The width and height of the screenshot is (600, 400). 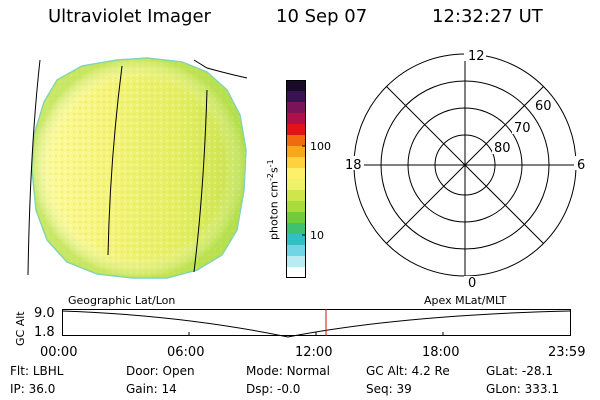 I want to click on lat-label-60: 60, so click(x=543, y=106).